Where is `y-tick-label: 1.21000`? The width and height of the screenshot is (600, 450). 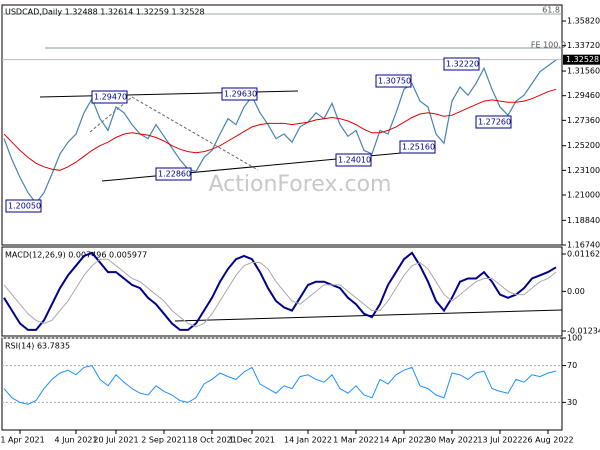 y-tick-label: 1.21000 is located at coordinates (583, 194).